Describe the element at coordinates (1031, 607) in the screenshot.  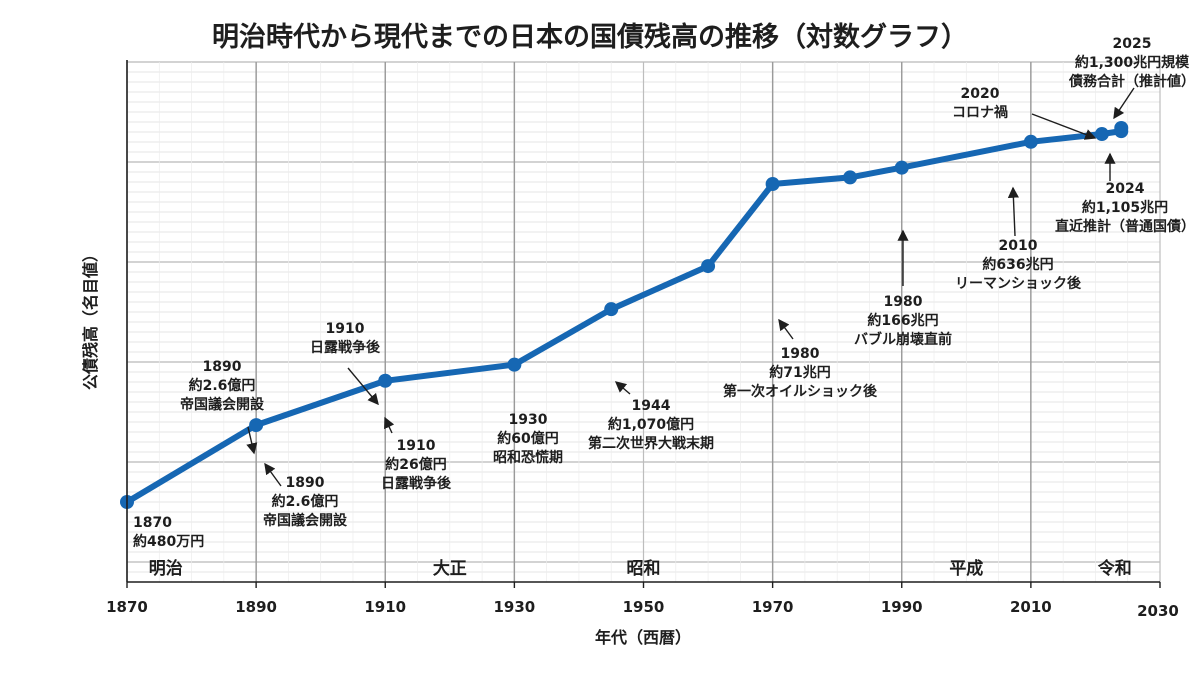
I see `x-tick-label: 2010` at that location.